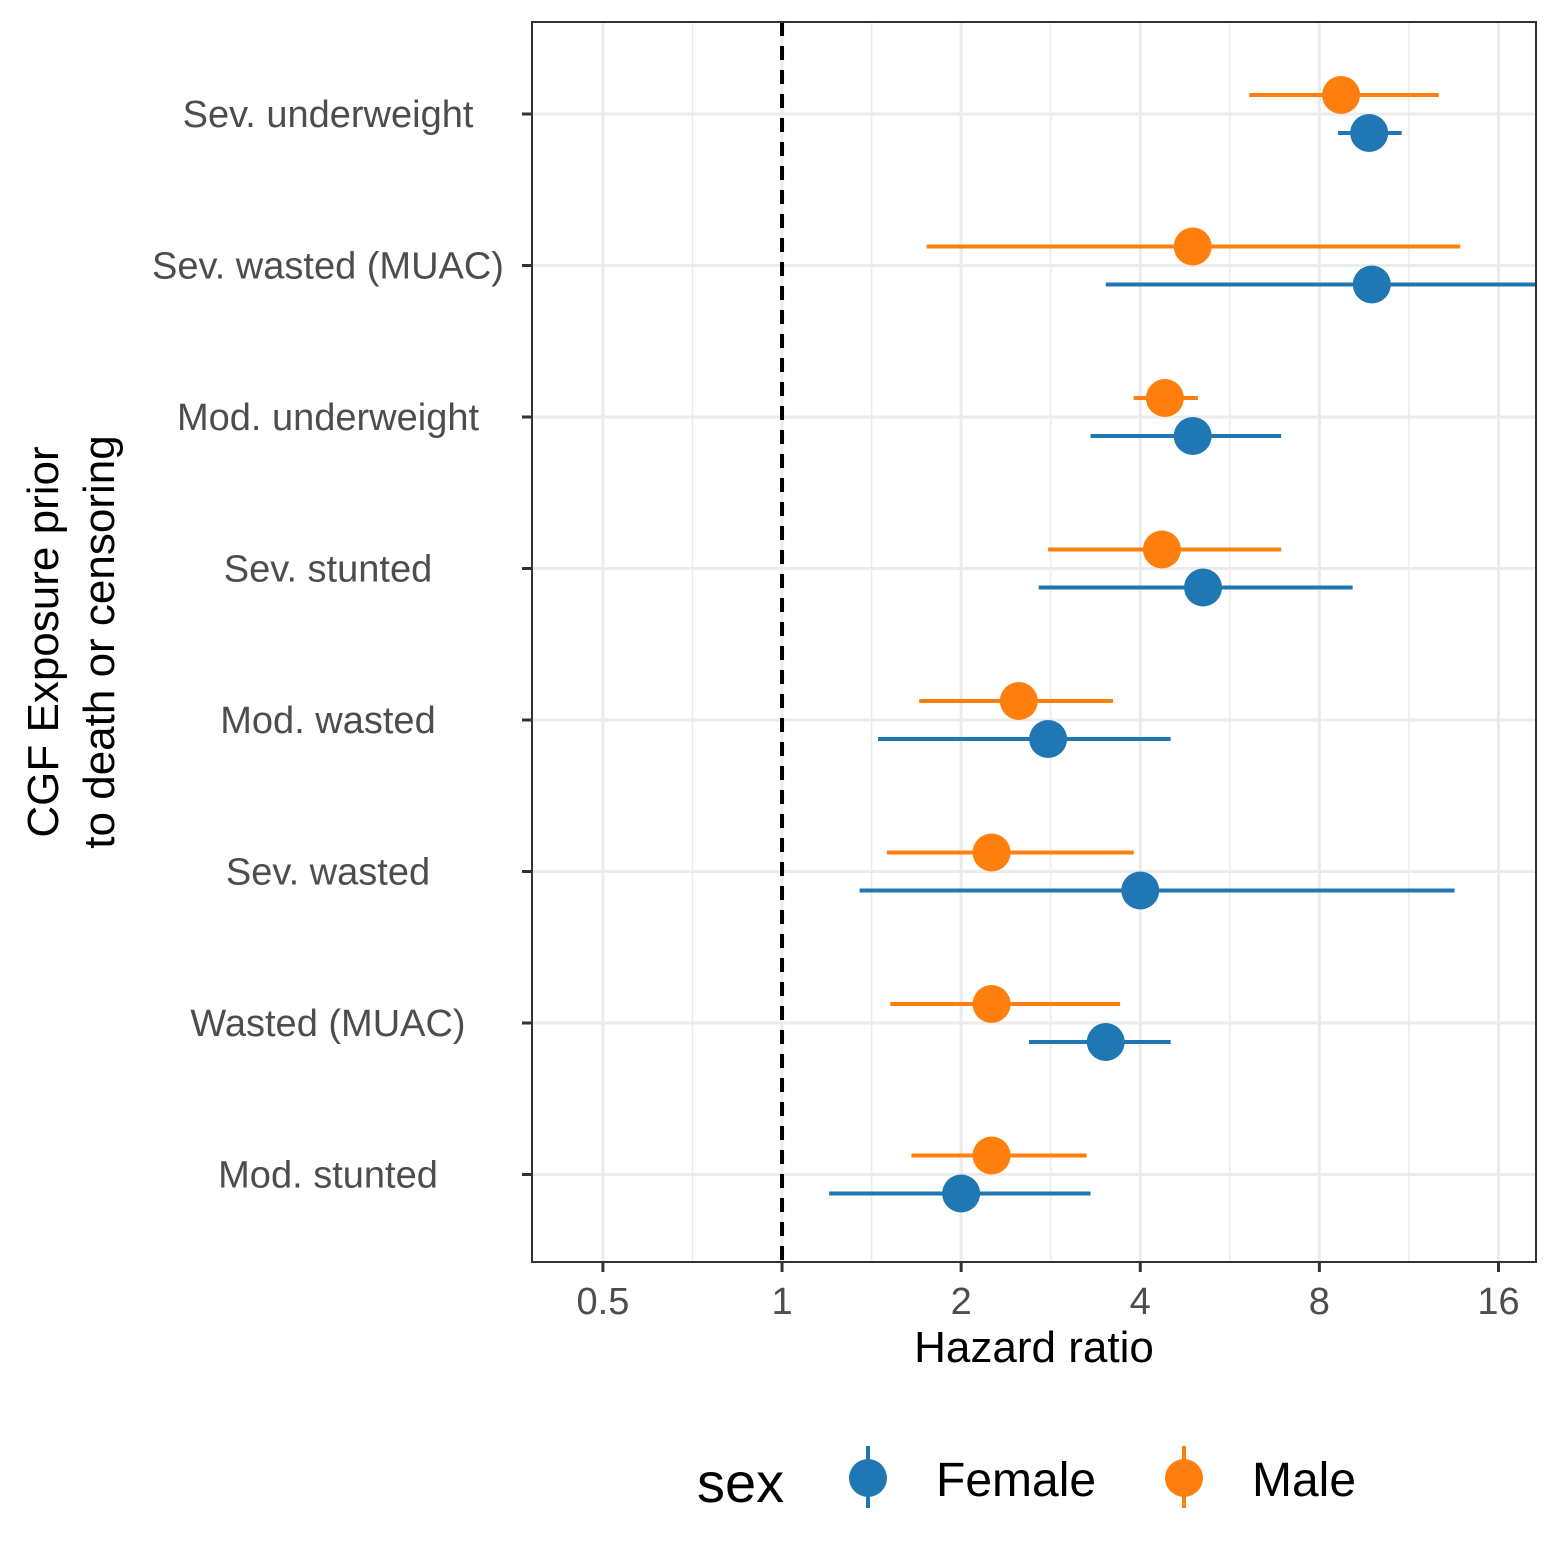 The image size is (1560, 1560). Describe the element at coordinates (1048, 1292) in the screenshot. I see `x-axis: 0.5 1 2 4 8 16` at that location.